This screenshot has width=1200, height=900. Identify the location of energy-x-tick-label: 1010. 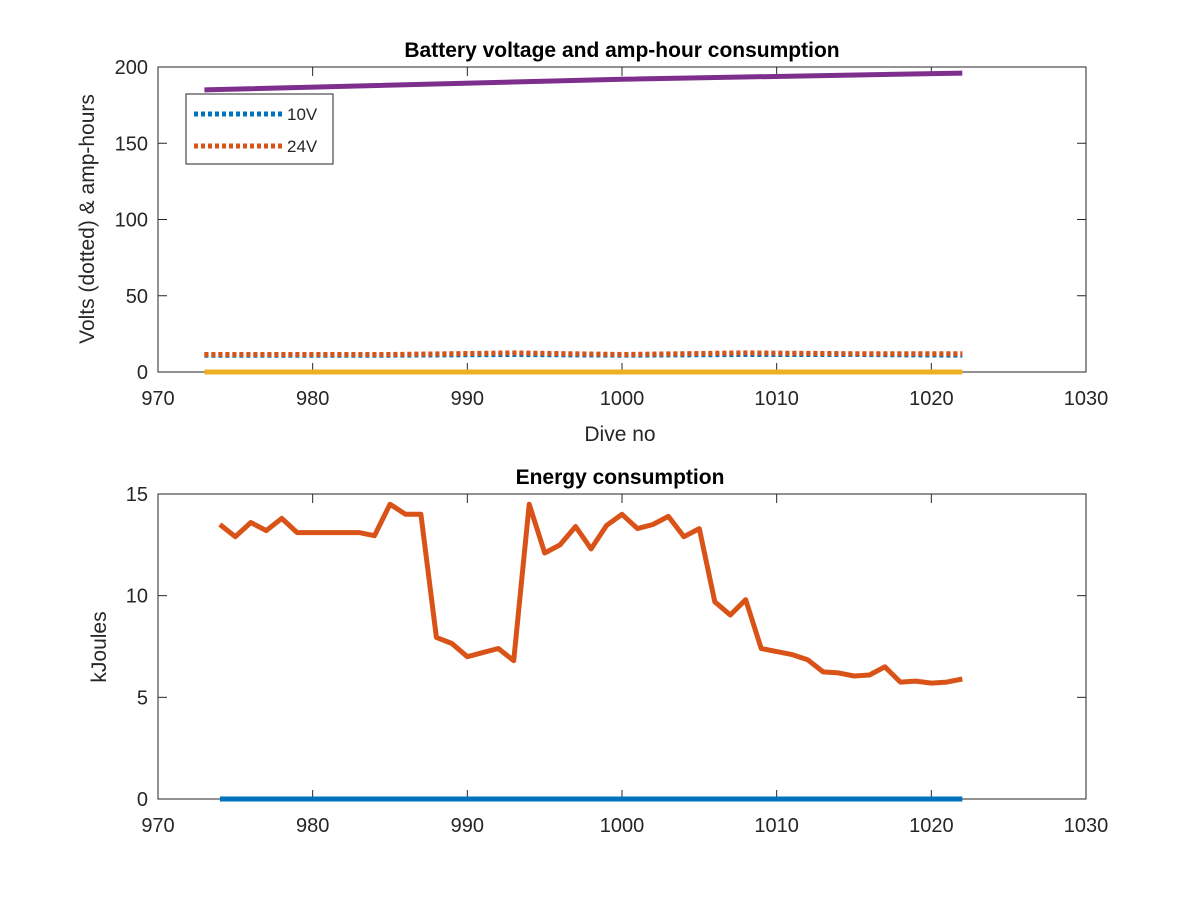
(776, 826).